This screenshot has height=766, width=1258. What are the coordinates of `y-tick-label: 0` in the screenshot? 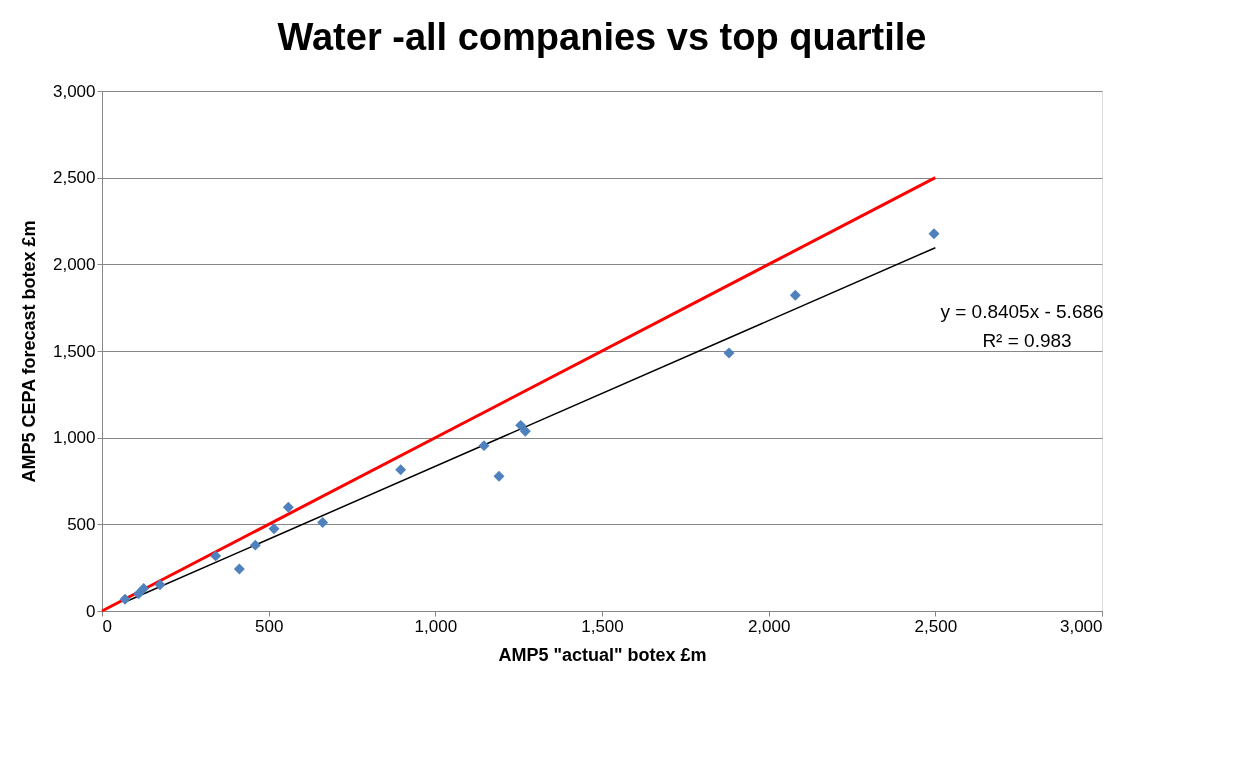 It's located at (91, 611).